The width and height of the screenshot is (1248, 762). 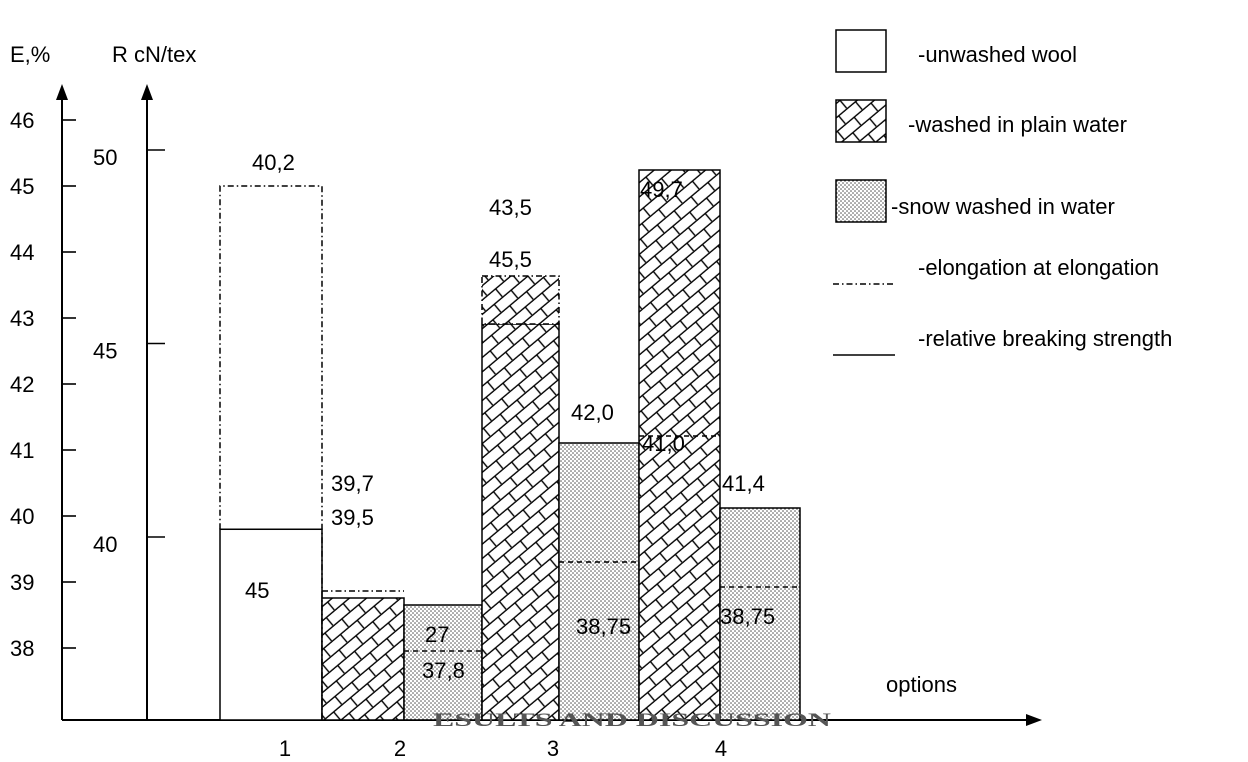 What do you see at coordinates (721, 748) in the screenshot?
I see `category-label: 4` at bounding box center [721, 748].